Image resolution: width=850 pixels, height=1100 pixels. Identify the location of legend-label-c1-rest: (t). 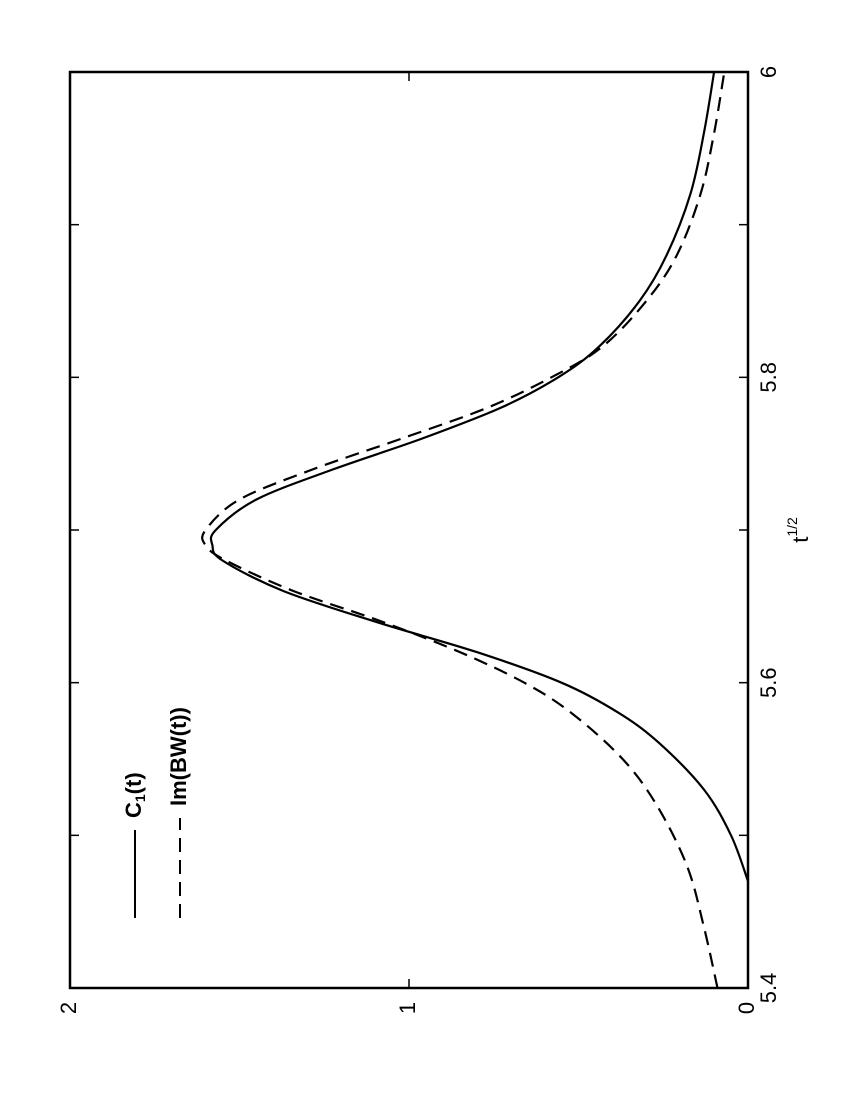
(133, 783).